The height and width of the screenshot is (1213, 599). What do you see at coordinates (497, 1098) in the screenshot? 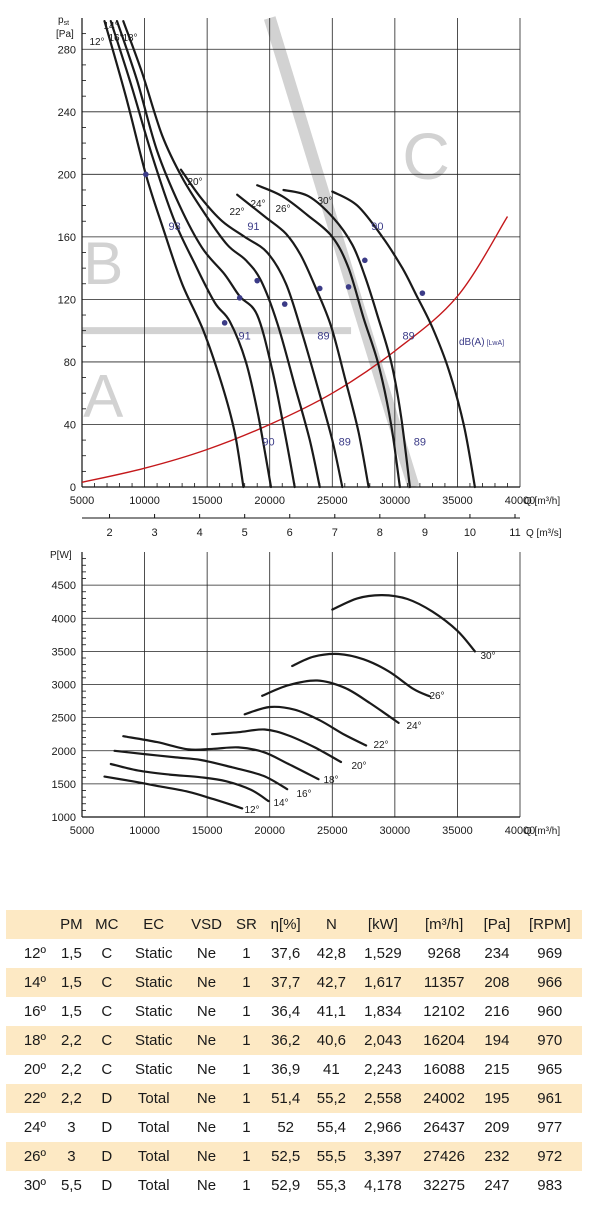
I see `table-cell: 195` at bounding box center [497, 1098].